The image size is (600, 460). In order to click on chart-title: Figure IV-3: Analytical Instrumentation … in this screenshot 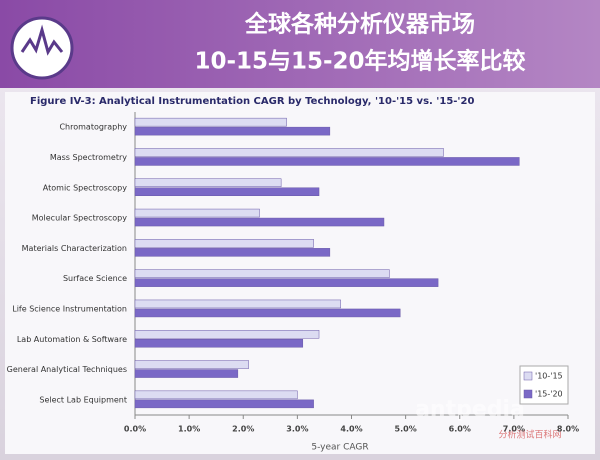, I will do `click(252, 101)`.